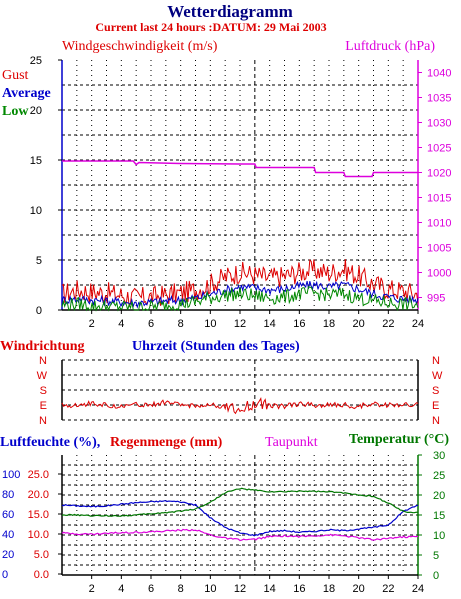 Image resolution: width=461 pixels, height=599 pixels. What do you see at coordinates (390, 46) in the screenshot?
I see `pressure-title: Luftdruck (hPa)` at bounding box center [390, 46].